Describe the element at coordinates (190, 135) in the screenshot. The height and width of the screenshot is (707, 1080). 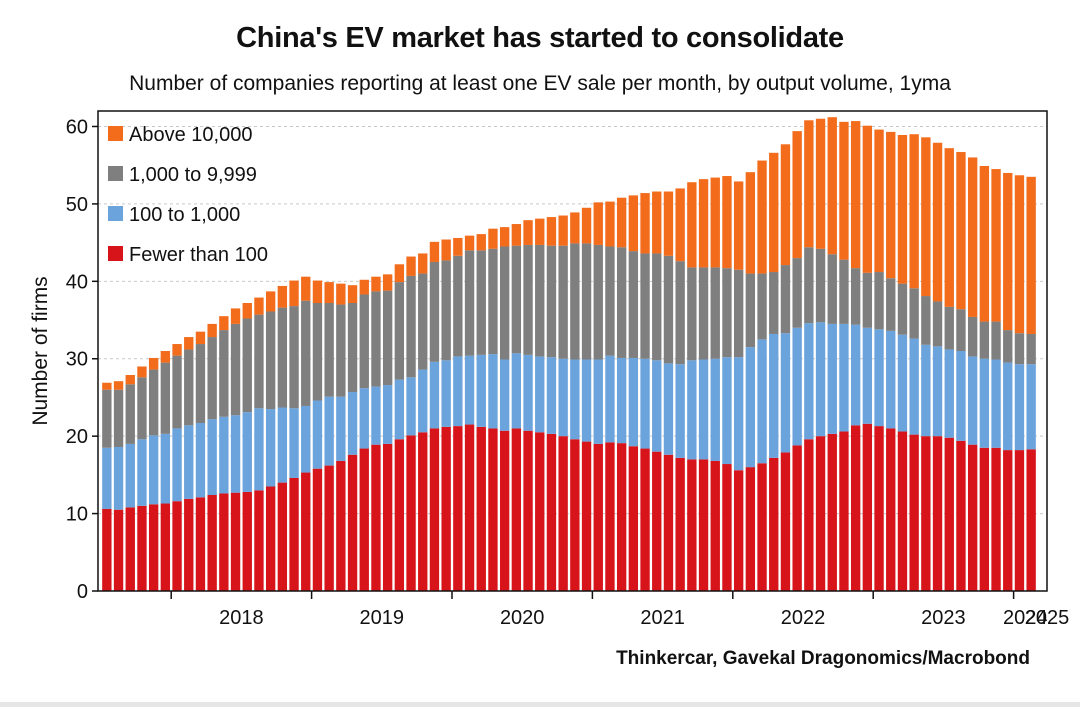
I see `legend-label: Above 10,000` at that location.